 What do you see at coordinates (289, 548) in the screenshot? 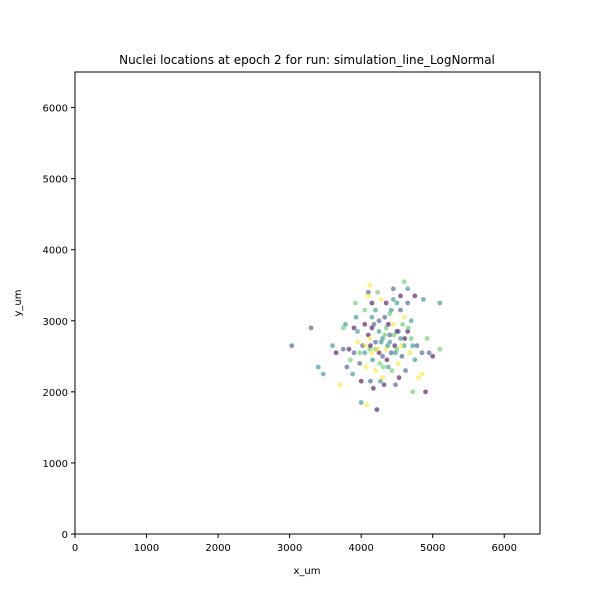
I see `x-tick-label: 3000` at bounding box center [289, 548].